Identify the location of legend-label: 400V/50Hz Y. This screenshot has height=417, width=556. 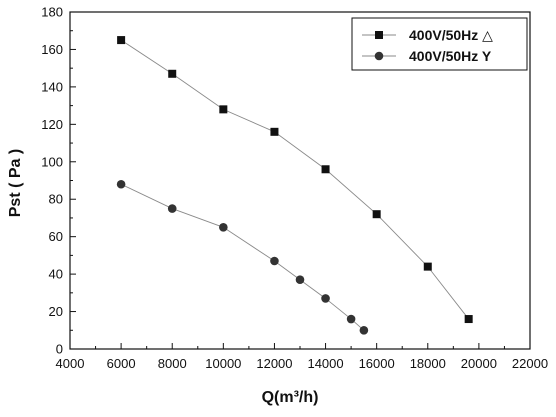
(450, 56).